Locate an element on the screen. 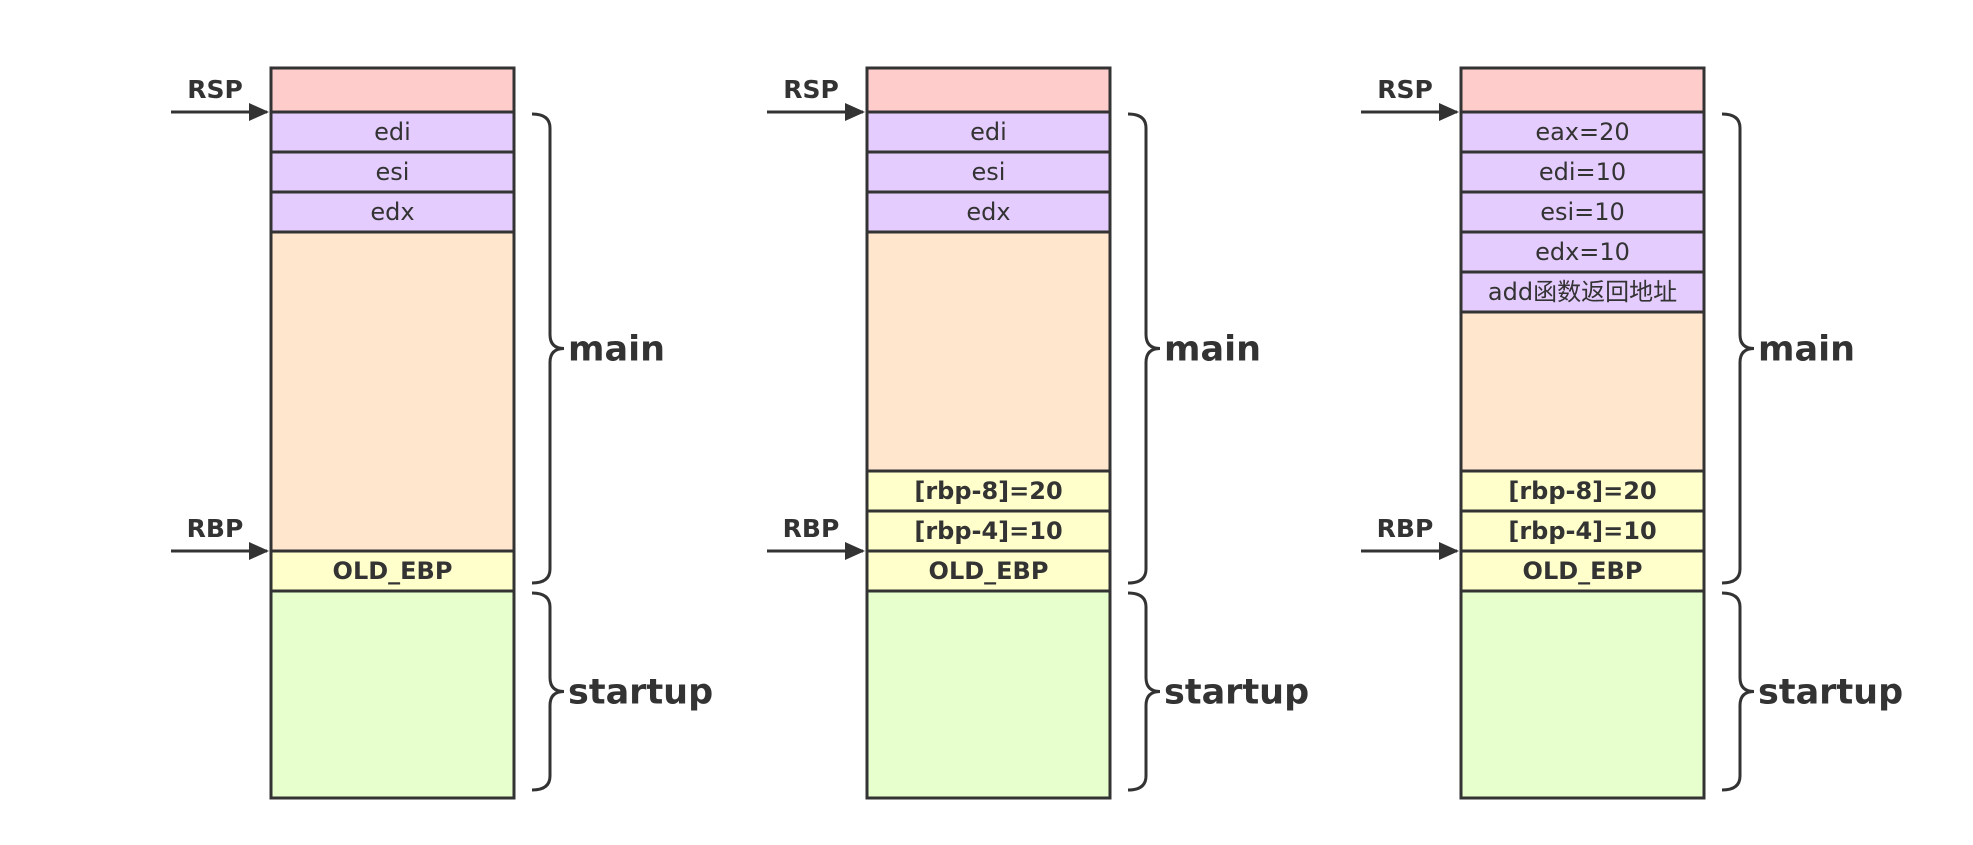  stack-cell-label: edi=10 is located at coordinates (1582, 172).